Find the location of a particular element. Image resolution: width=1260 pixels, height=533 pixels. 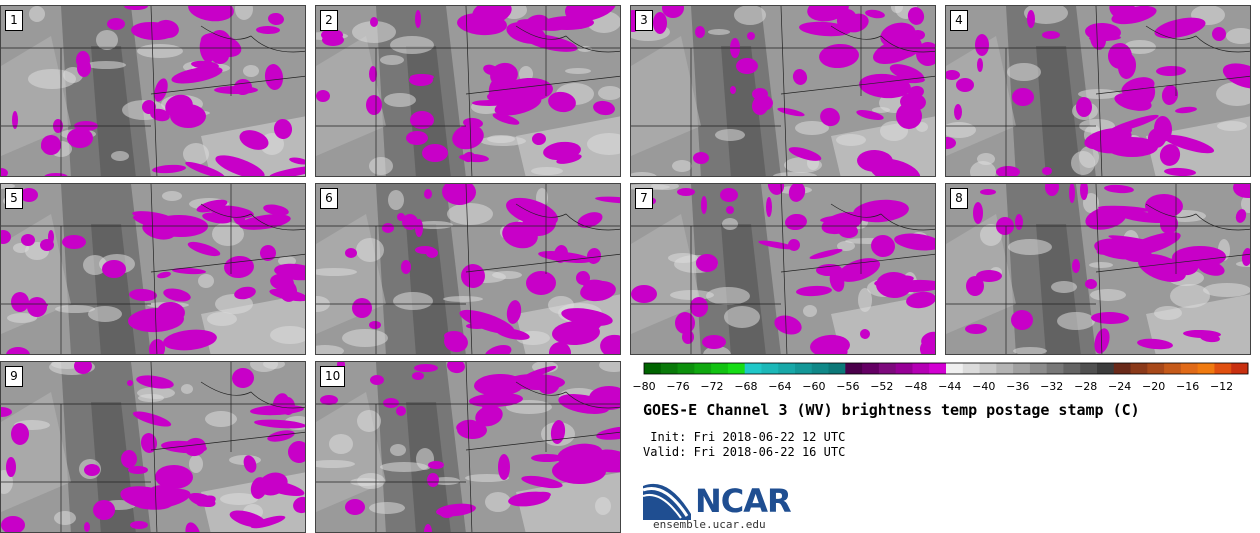

panel-number: 7 is located at coordinates (644, 198).